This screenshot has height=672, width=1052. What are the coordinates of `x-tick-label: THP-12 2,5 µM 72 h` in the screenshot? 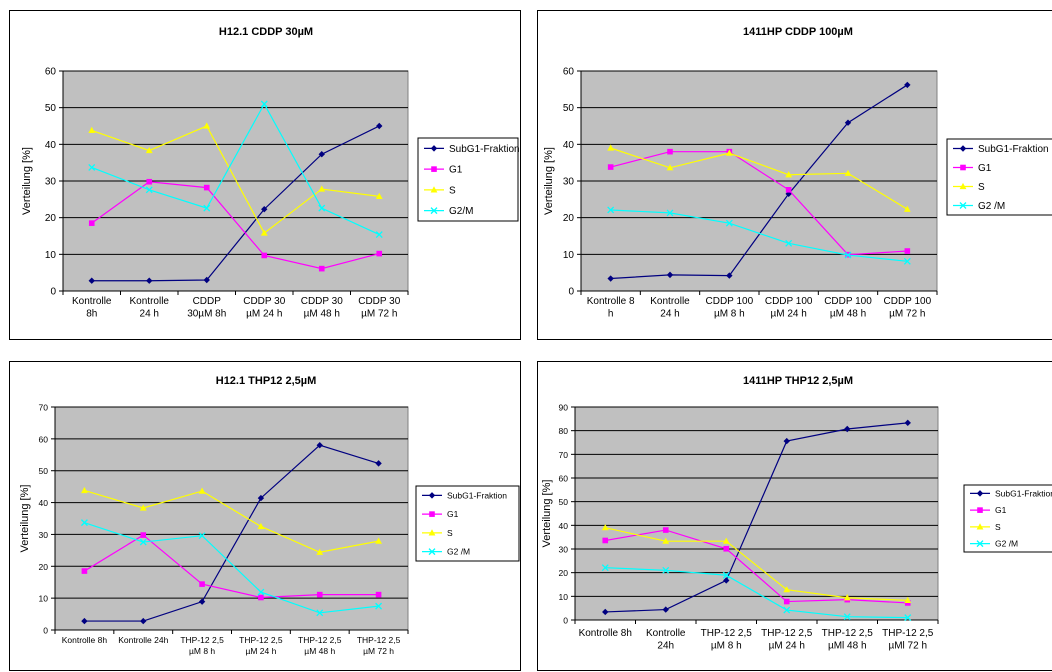 It's located at (379, 645).